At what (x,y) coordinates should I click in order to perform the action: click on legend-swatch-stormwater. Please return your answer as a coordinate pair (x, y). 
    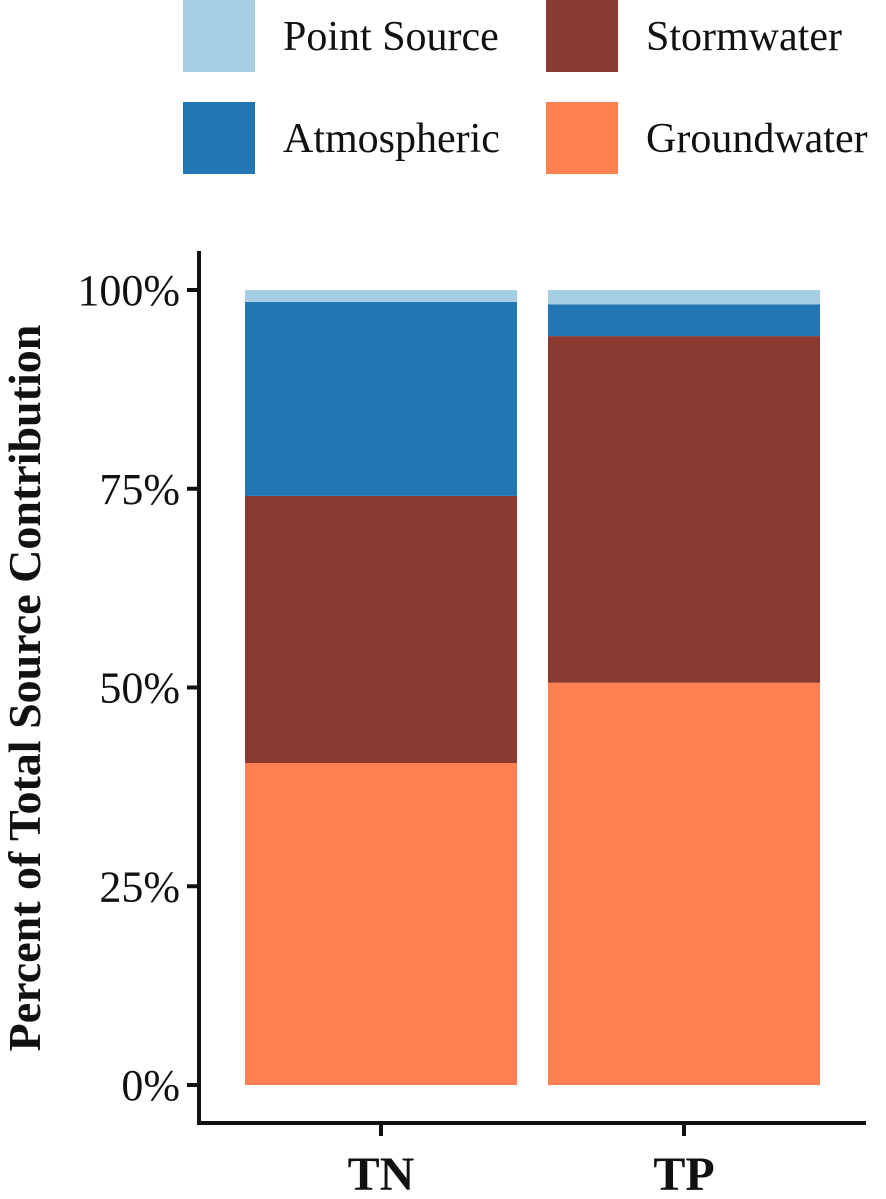
    Looking at the image, I should click on (582, 36).